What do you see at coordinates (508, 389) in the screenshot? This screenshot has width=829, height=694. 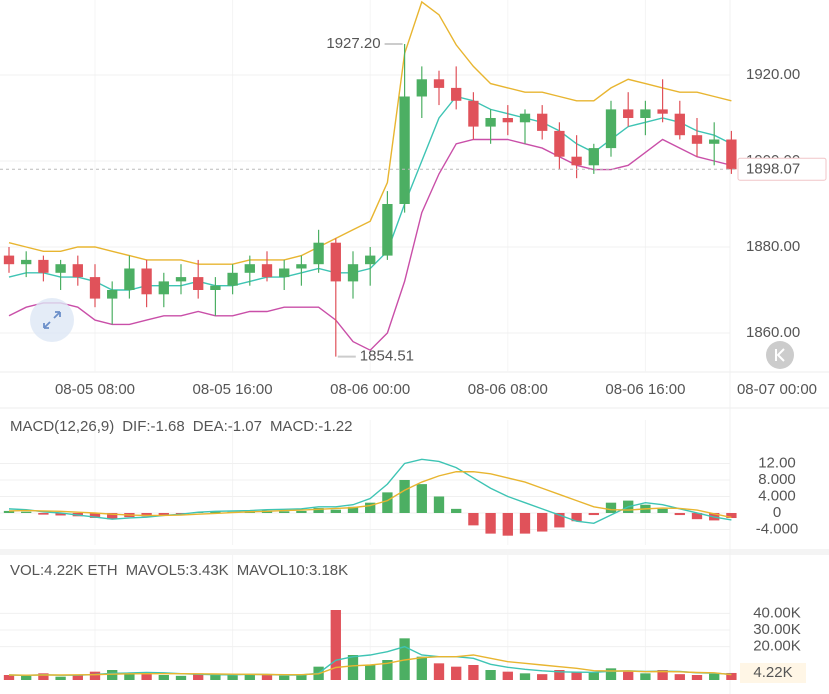 I see `x-tick-label: 08-06 08:00` at bounding box center [508, 389].